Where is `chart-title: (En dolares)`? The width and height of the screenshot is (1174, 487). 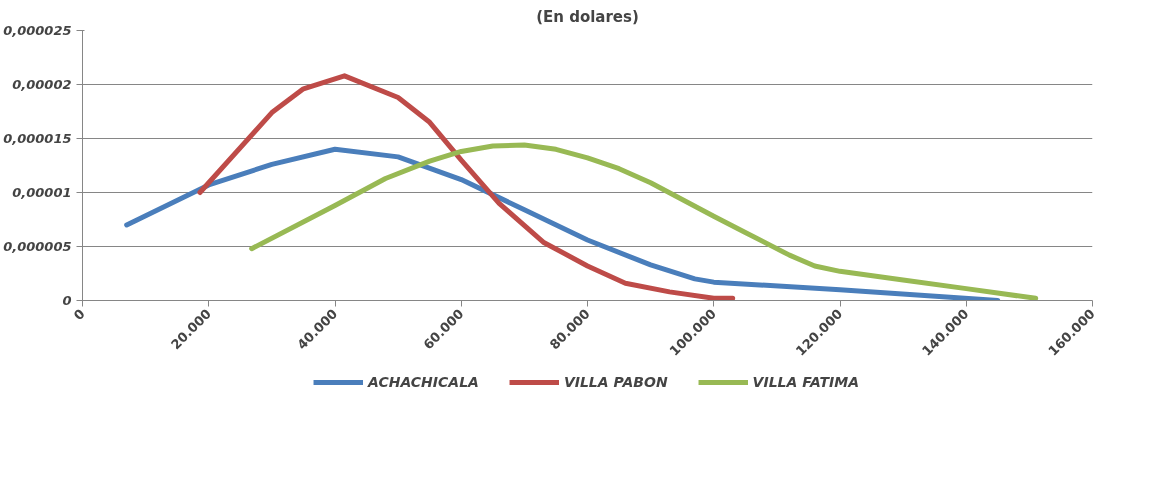
chart-title: (En dolares) is located at coordinates (587, 16).